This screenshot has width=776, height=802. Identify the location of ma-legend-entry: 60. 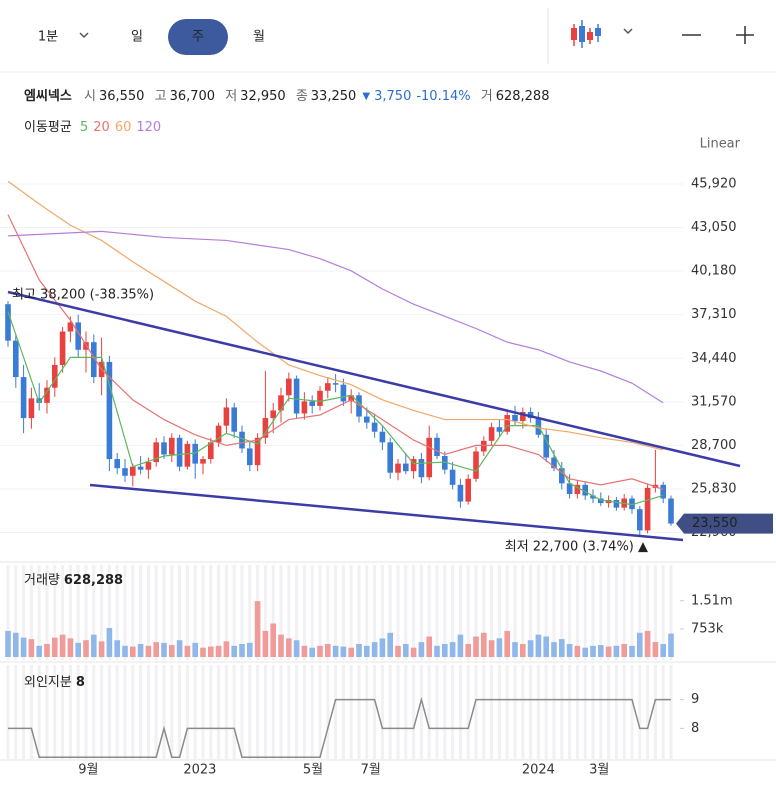
(123, 127).